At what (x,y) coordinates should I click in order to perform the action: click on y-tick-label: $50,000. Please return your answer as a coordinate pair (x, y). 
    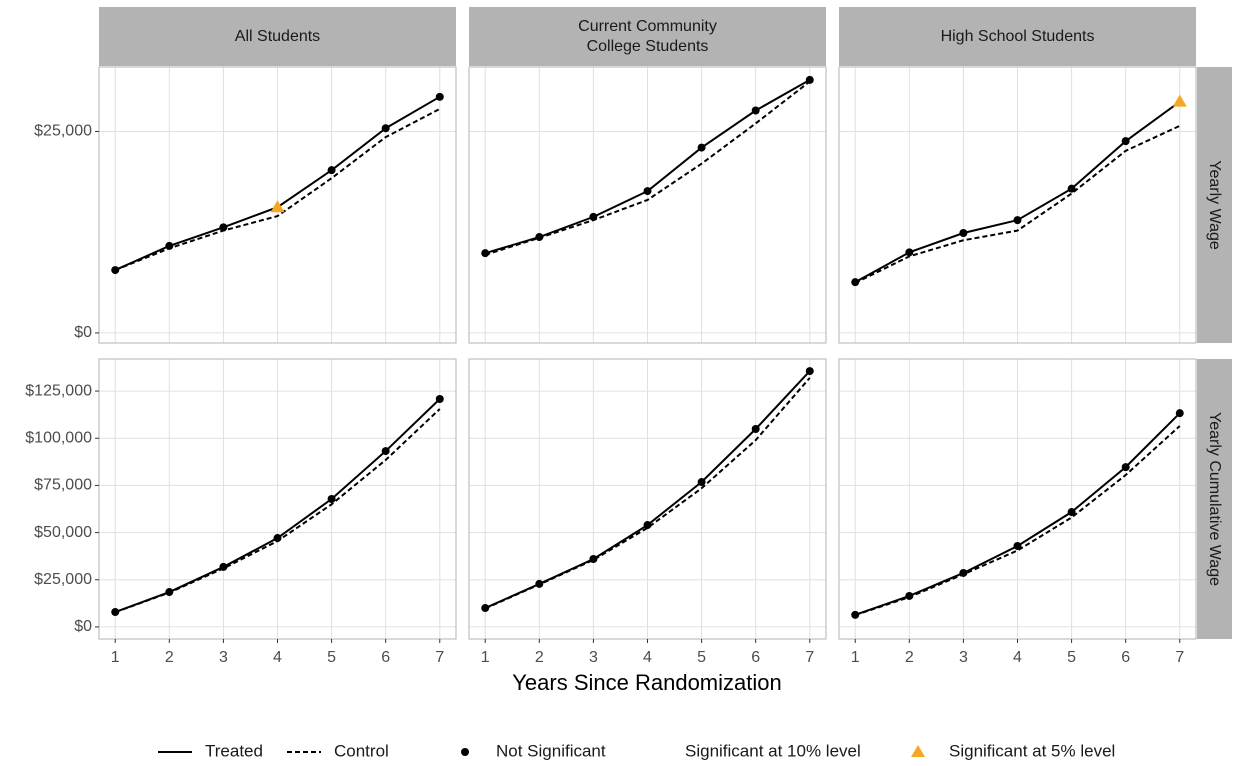
    Looking at the image, I should click on (63, 532).